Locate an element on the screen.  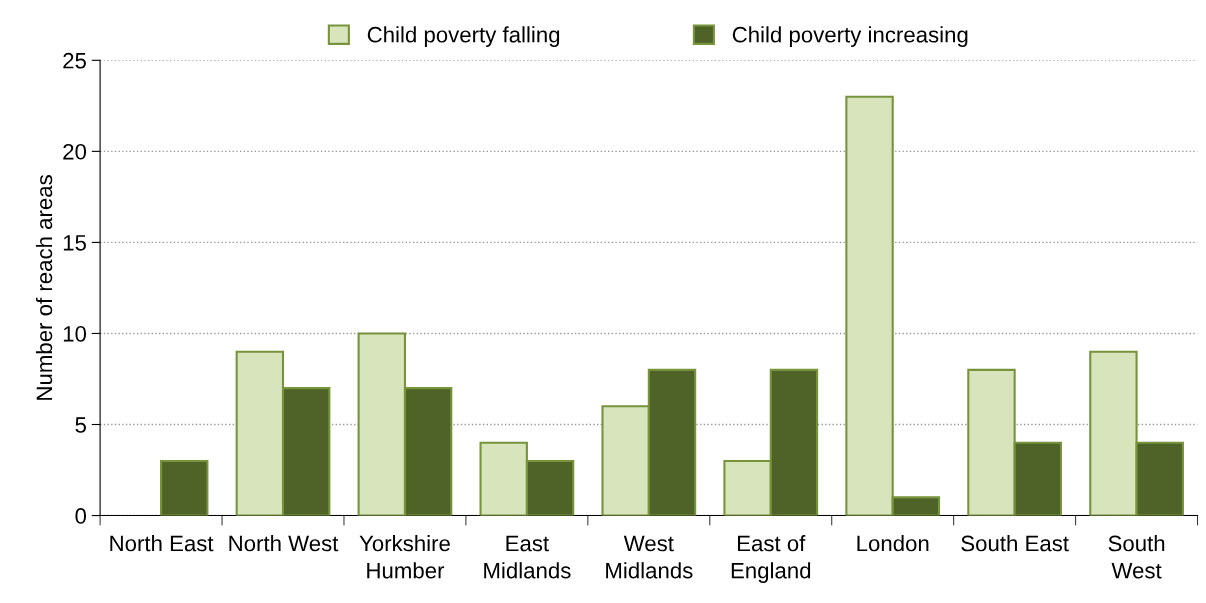
y-tick-label: 0 is located at coordinates (81, 516).